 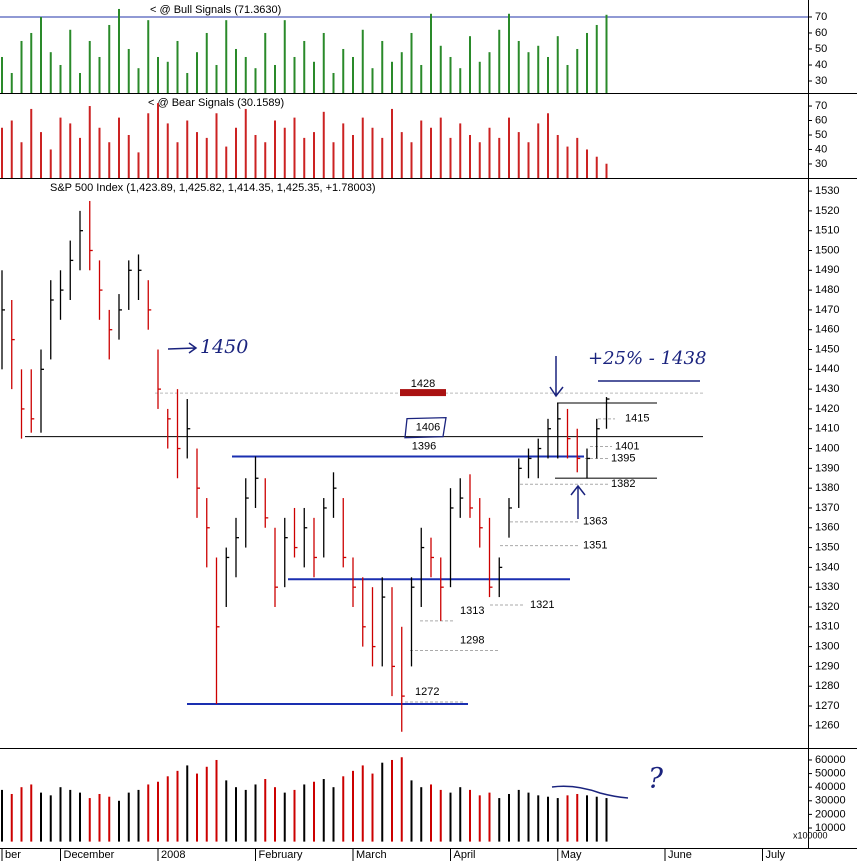 I want to click on y-tick-label: 1390, so click(x=827, y=468).